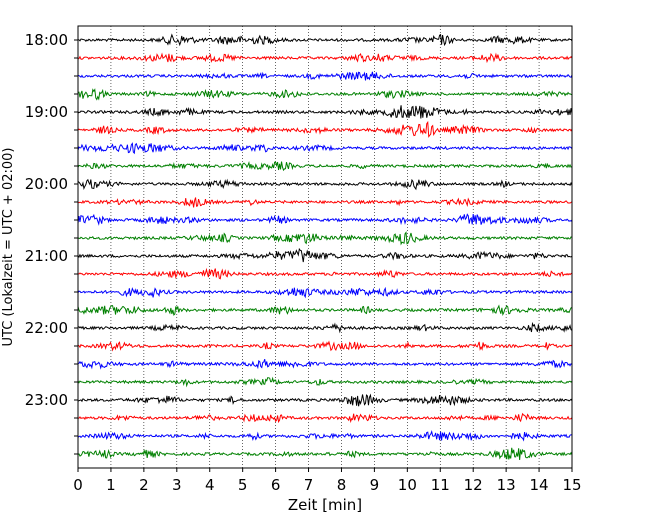 This screenshot has height=520, width=650. What do you see at coordinates (243, 485) in the screenshot?
I see `x-tick-label: 5` at bounding box center [243, 485].